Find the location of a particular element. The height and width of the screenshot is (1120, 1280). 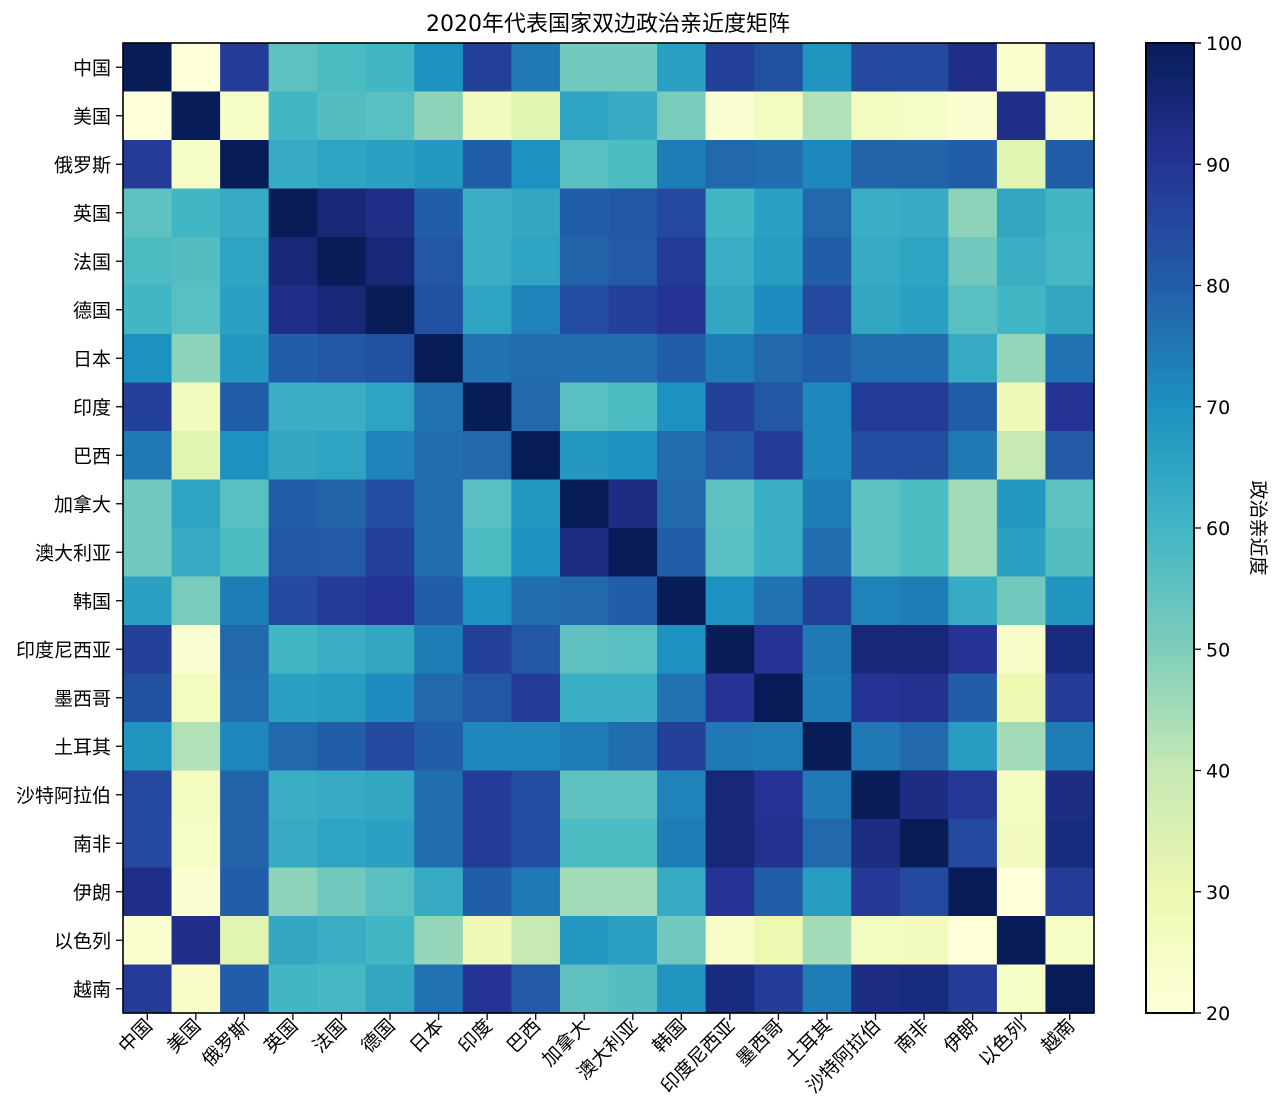

x-tick-label: 以色列 is located at coordinates (1003, 1043).